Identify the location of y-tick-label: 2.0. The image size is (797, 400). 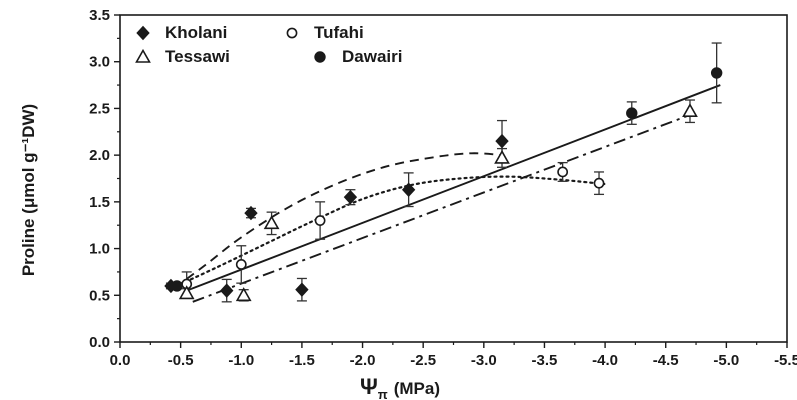
(99, 155).